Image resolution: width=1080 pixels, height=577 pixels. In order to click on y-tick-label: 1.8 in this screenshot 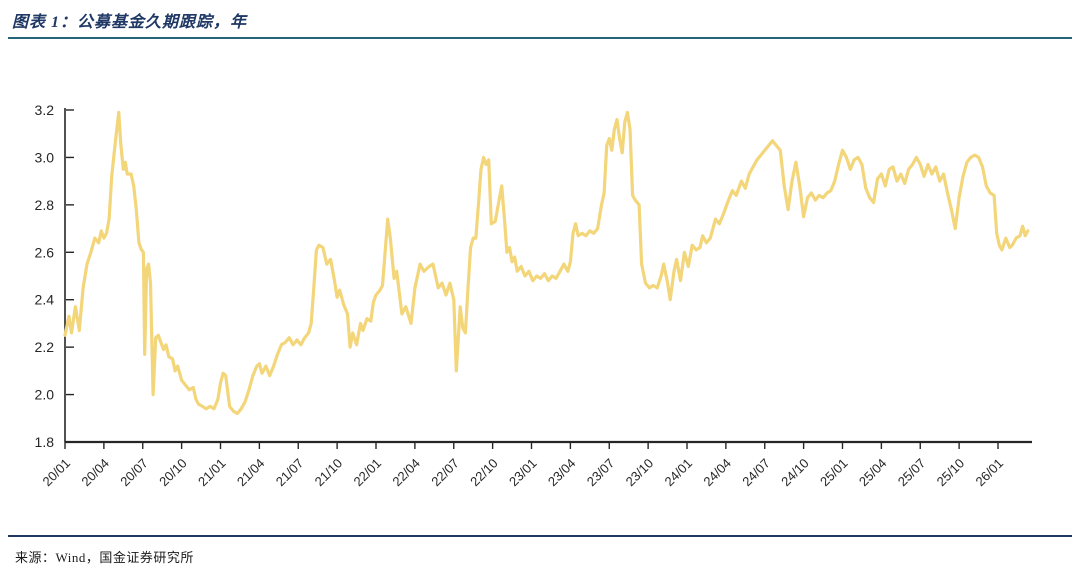, I will do `click(45, 442)`.